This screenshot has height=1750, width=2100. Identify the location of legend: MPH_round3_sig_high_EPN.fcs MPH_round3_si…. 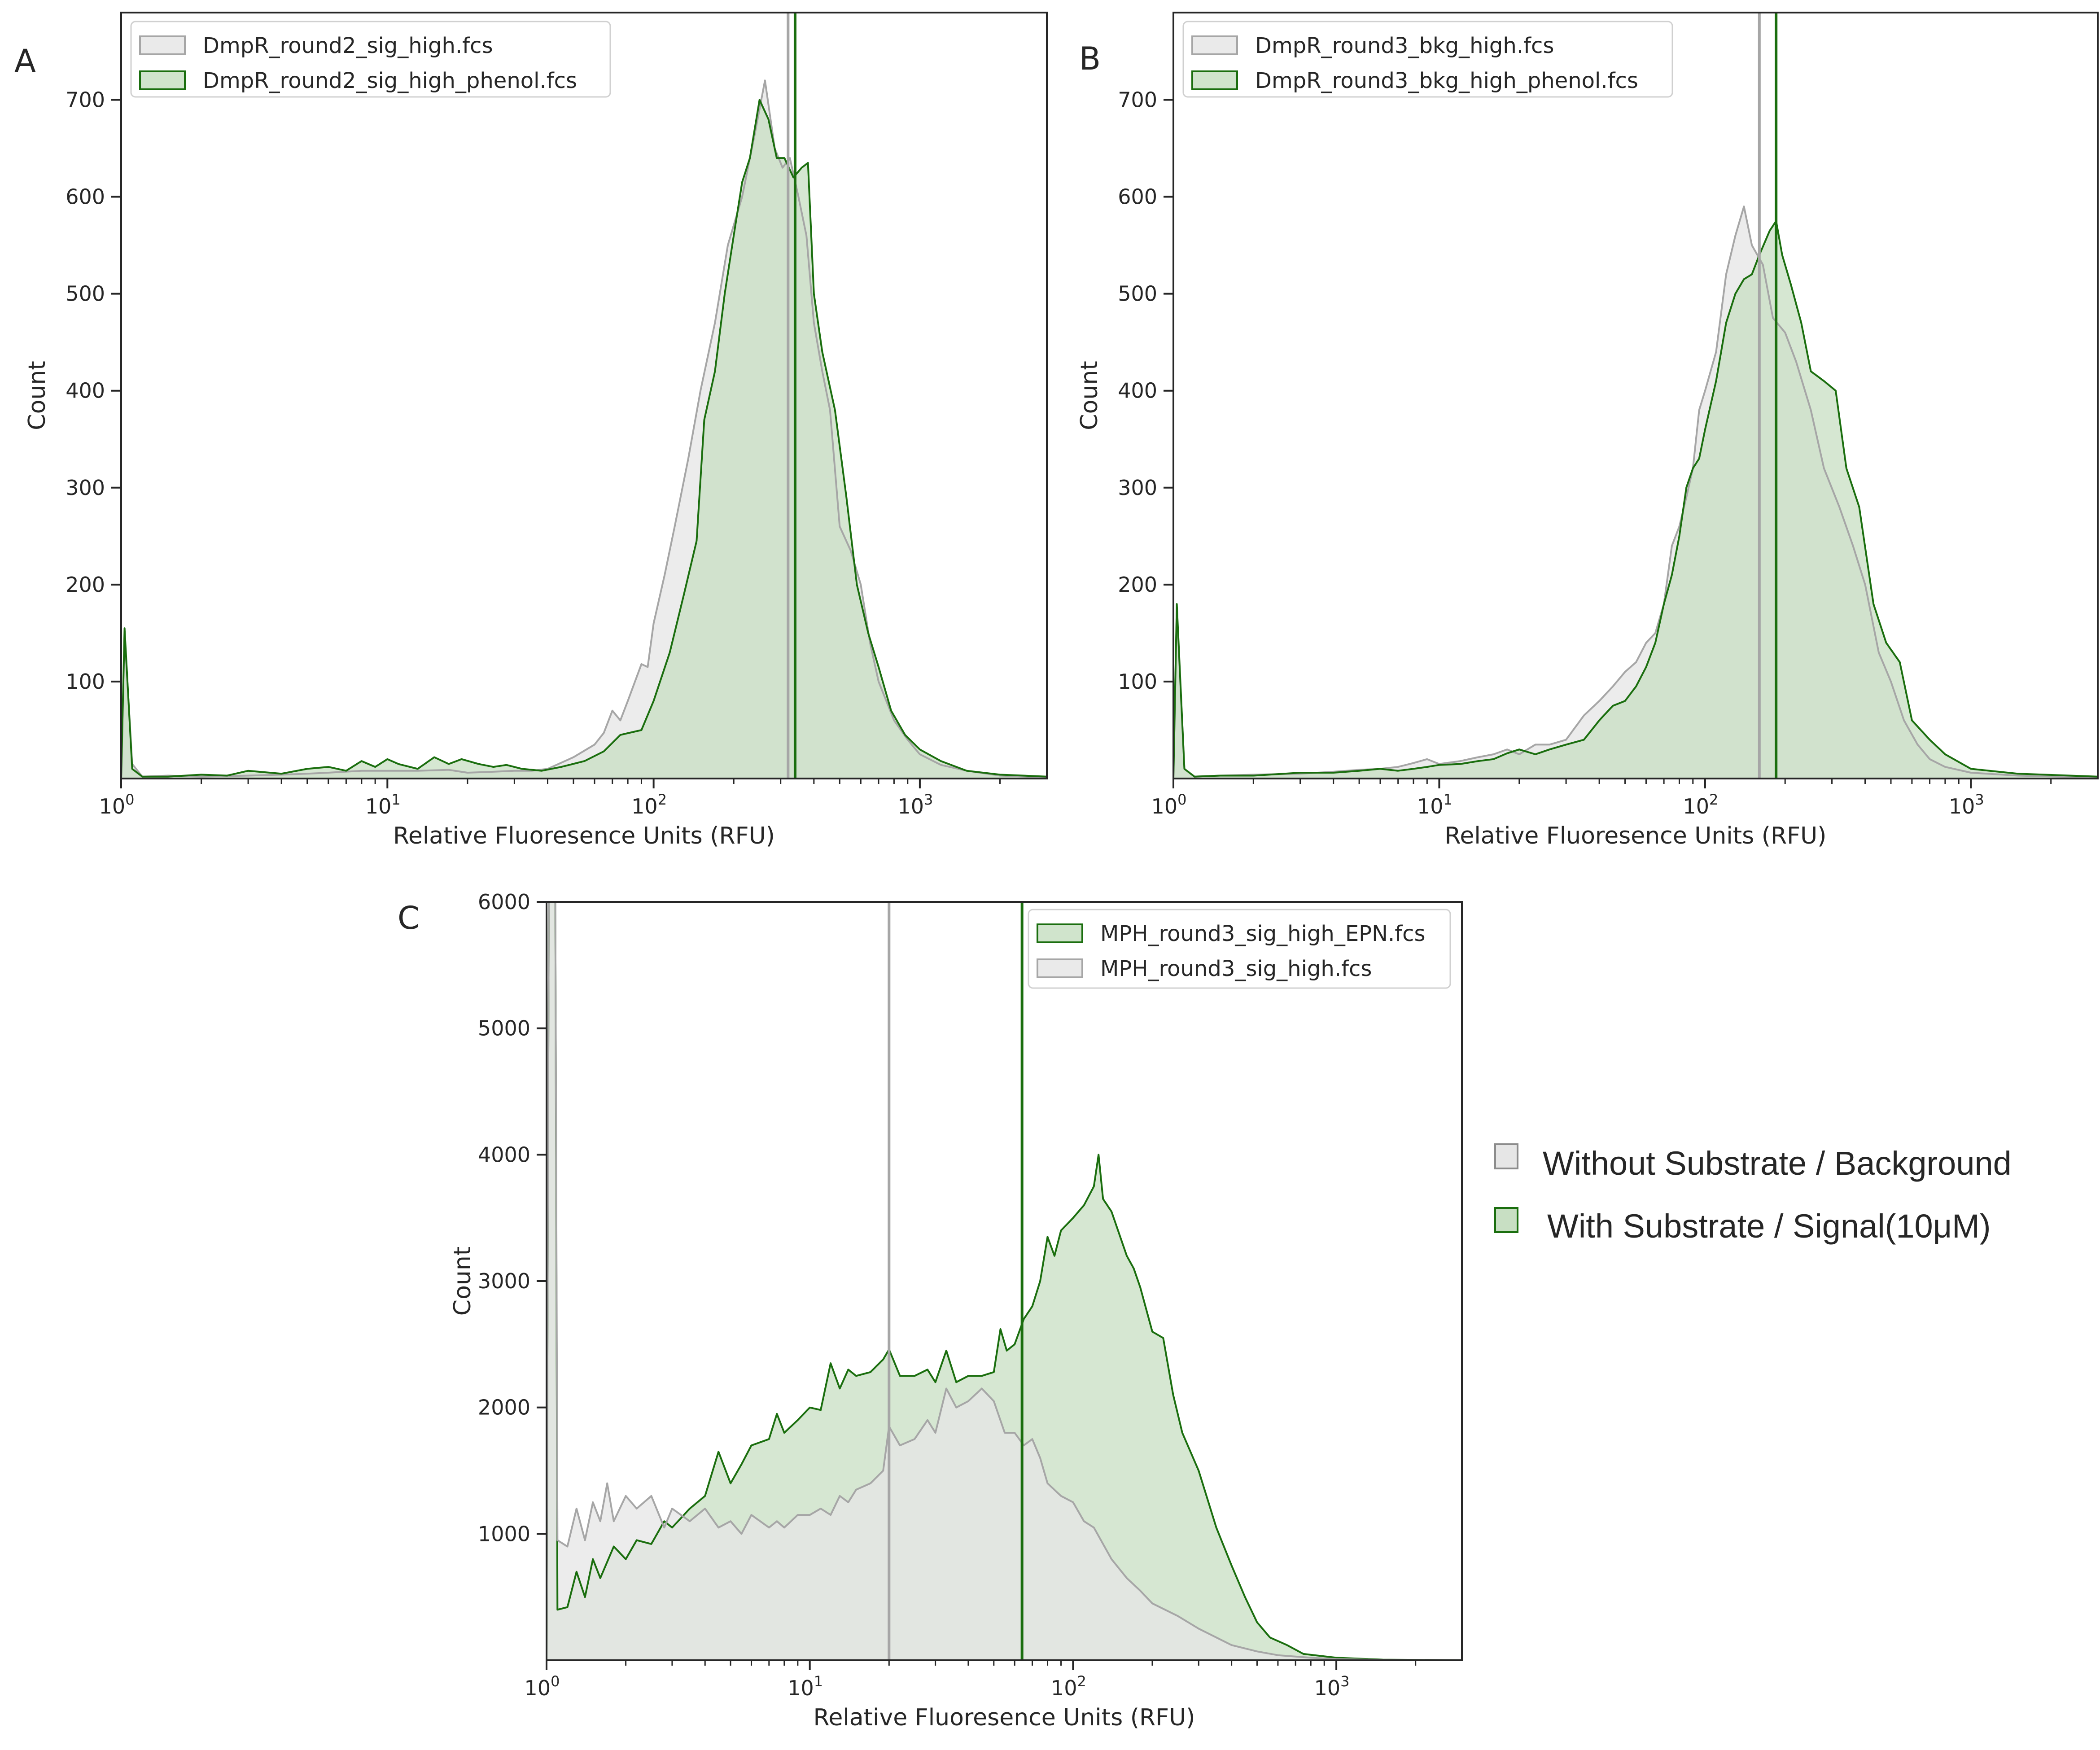
(1239, 949).